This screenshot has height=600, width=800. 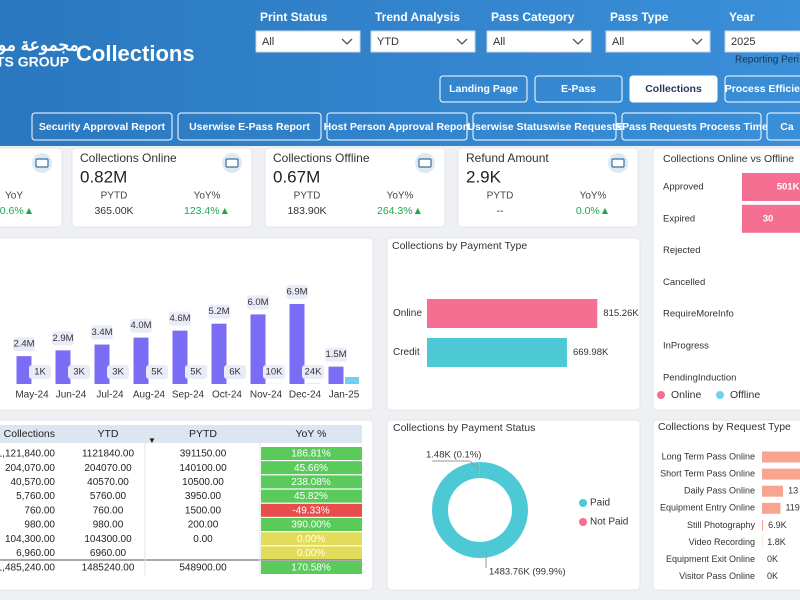 I want to click on data-label: 10K, so click(x=275, y=372).